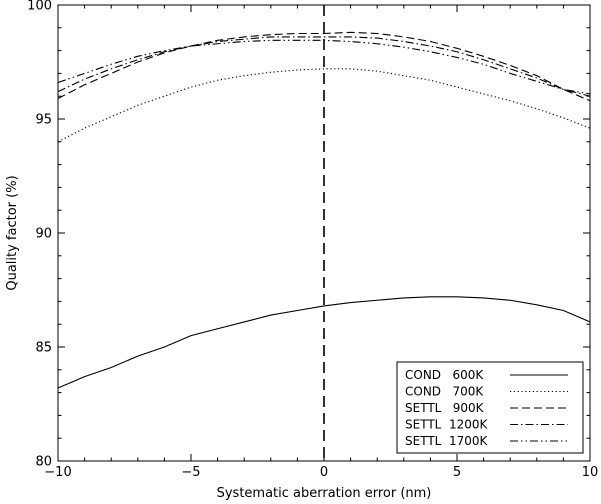  What do you see at coordinates (43, 234) in the screenshot?
I see `y-tick-label: 90` at bounding box center [43, 234].